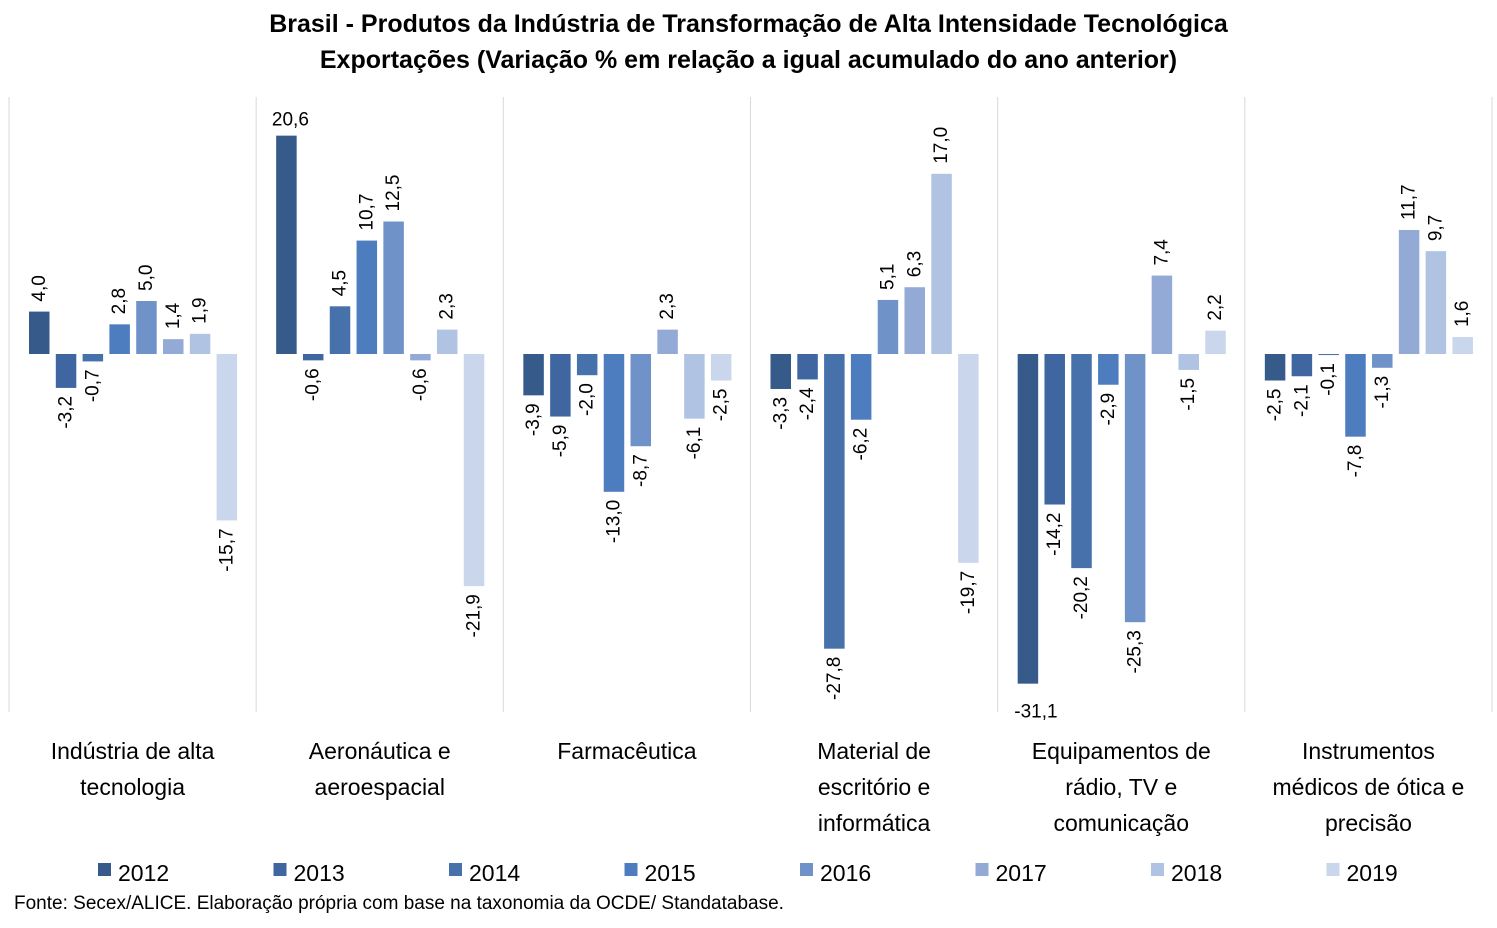 Image resolution: width=1497 pixels, height=928 pixels. I want to click on category-label: médicos de ótica e, so click(1369, 787).